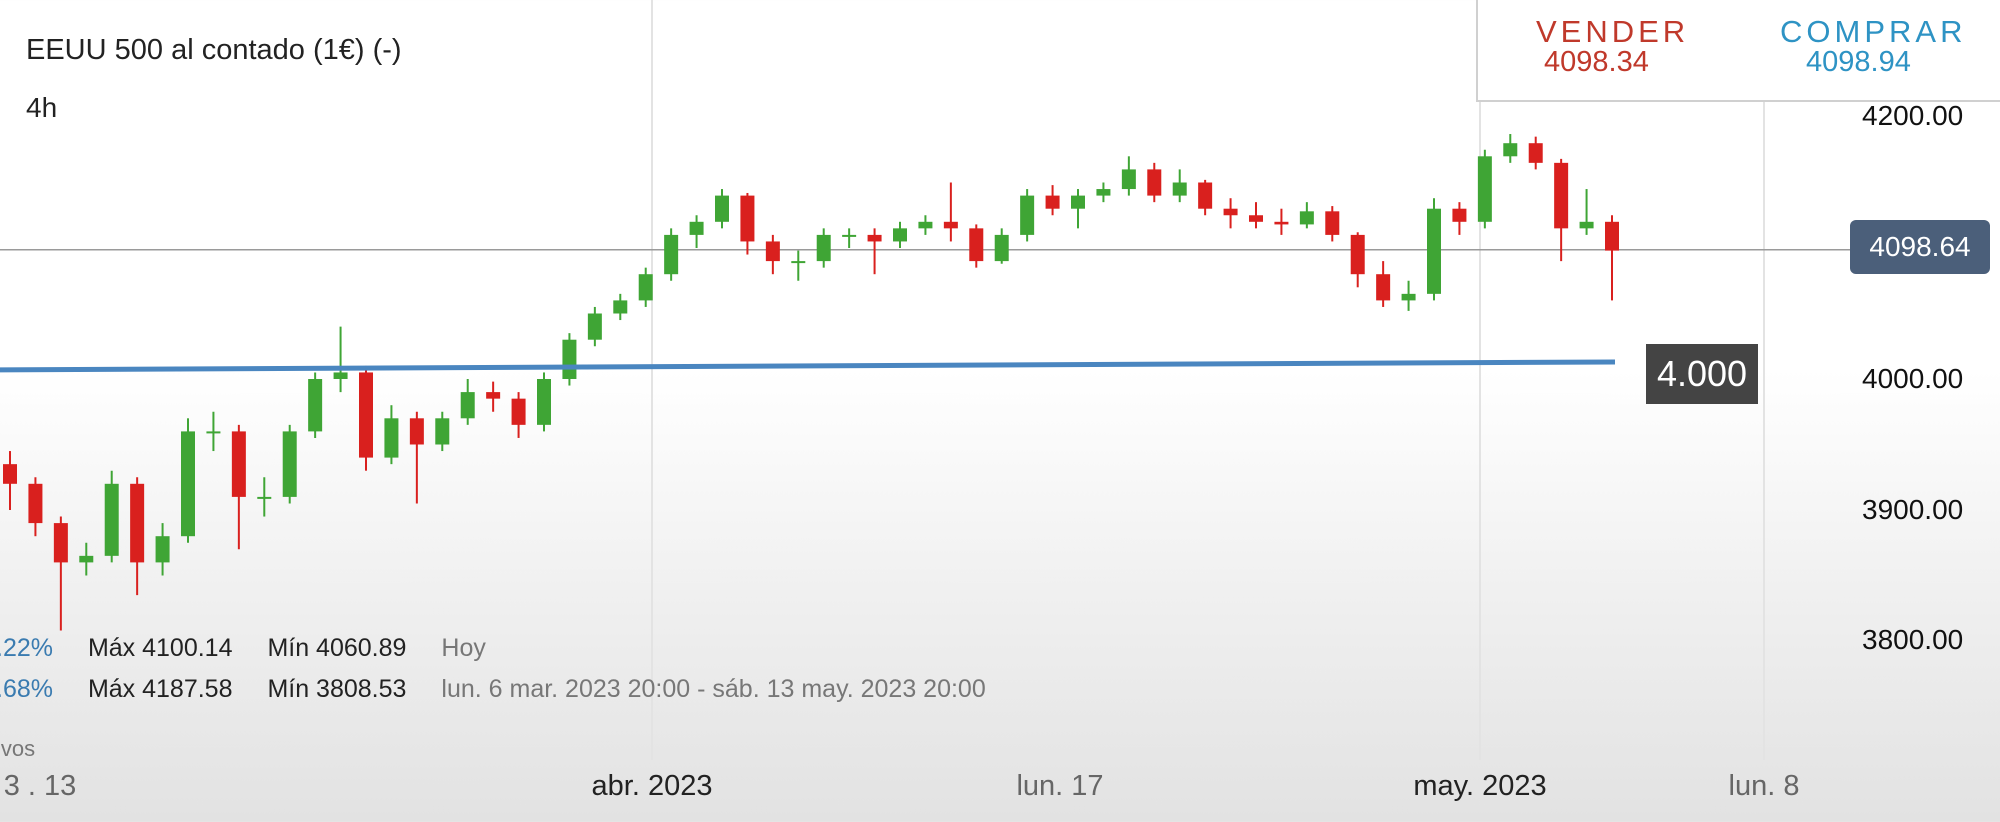 The image size is (2000, 822). I want to click on sell-label: VENDER, so click(1613, 31).